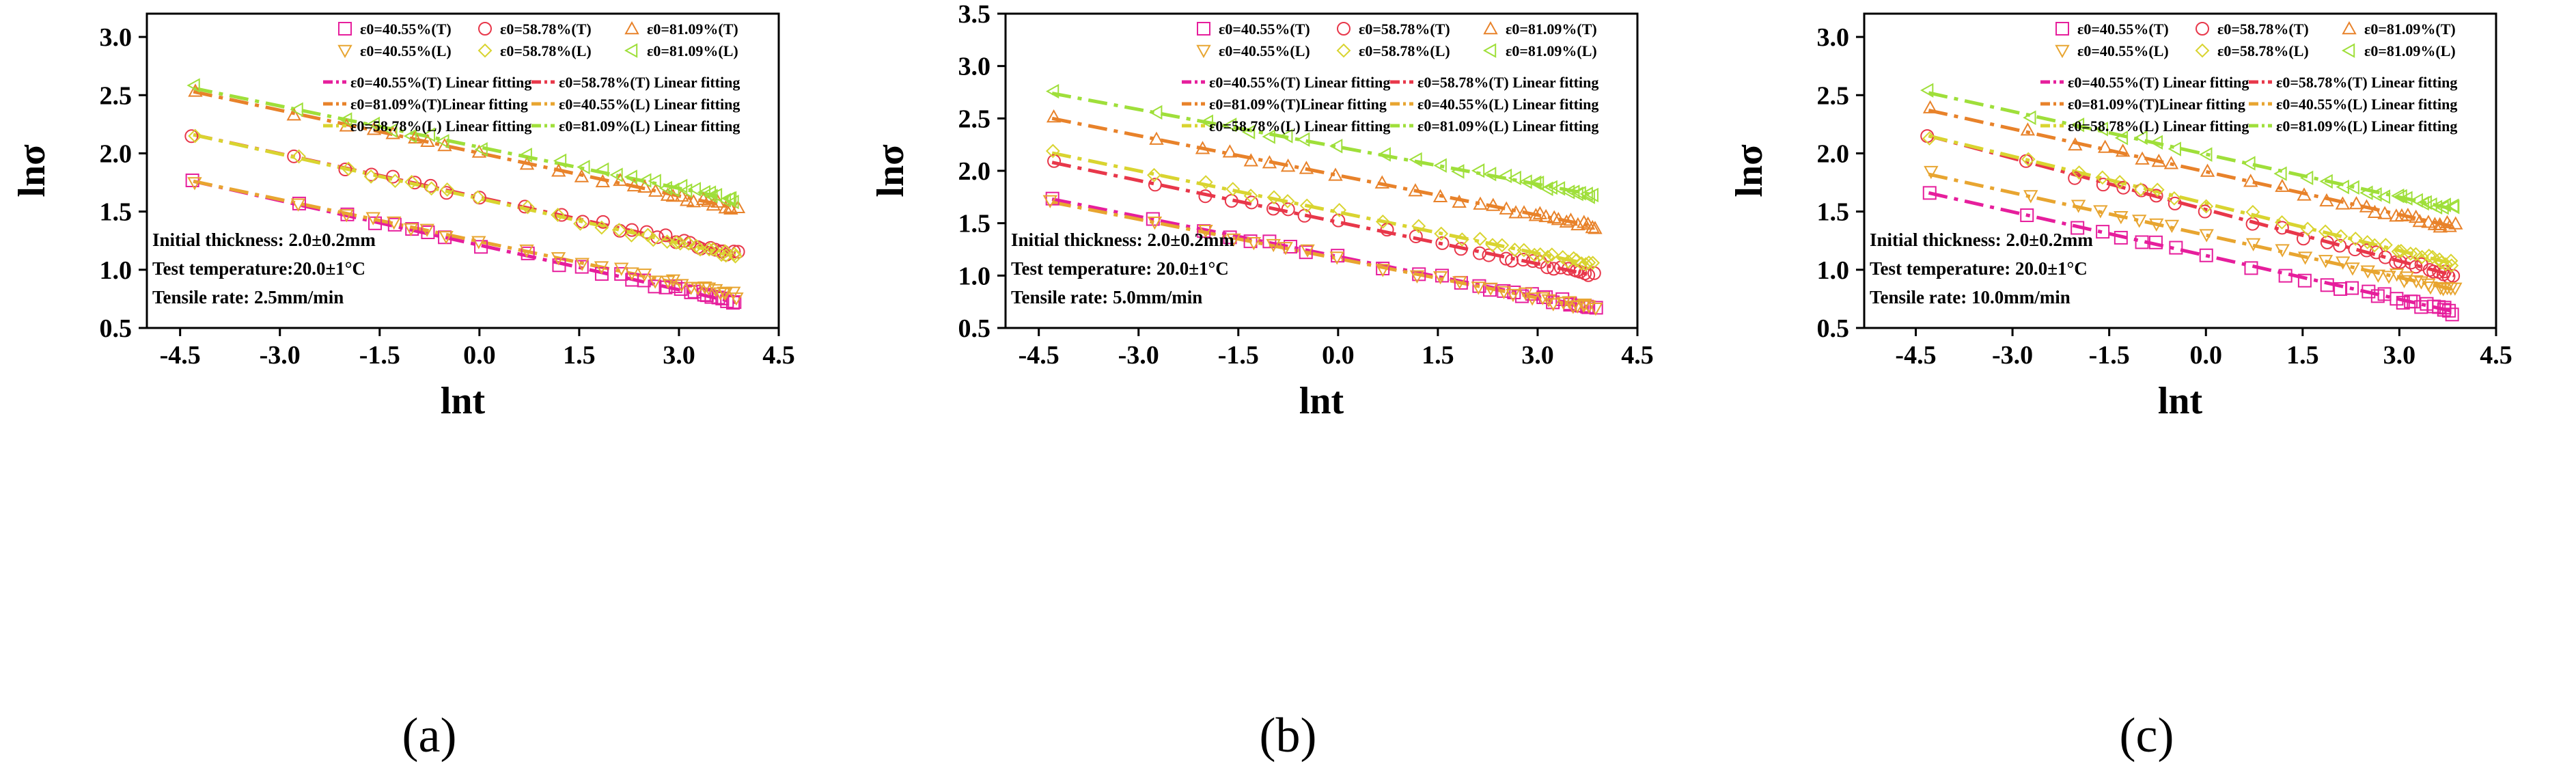 Image resolution: width=2576 pixels, height=783 pixels. I want to click on legend-label: ε0=40.55%(L), so click(406, 50).